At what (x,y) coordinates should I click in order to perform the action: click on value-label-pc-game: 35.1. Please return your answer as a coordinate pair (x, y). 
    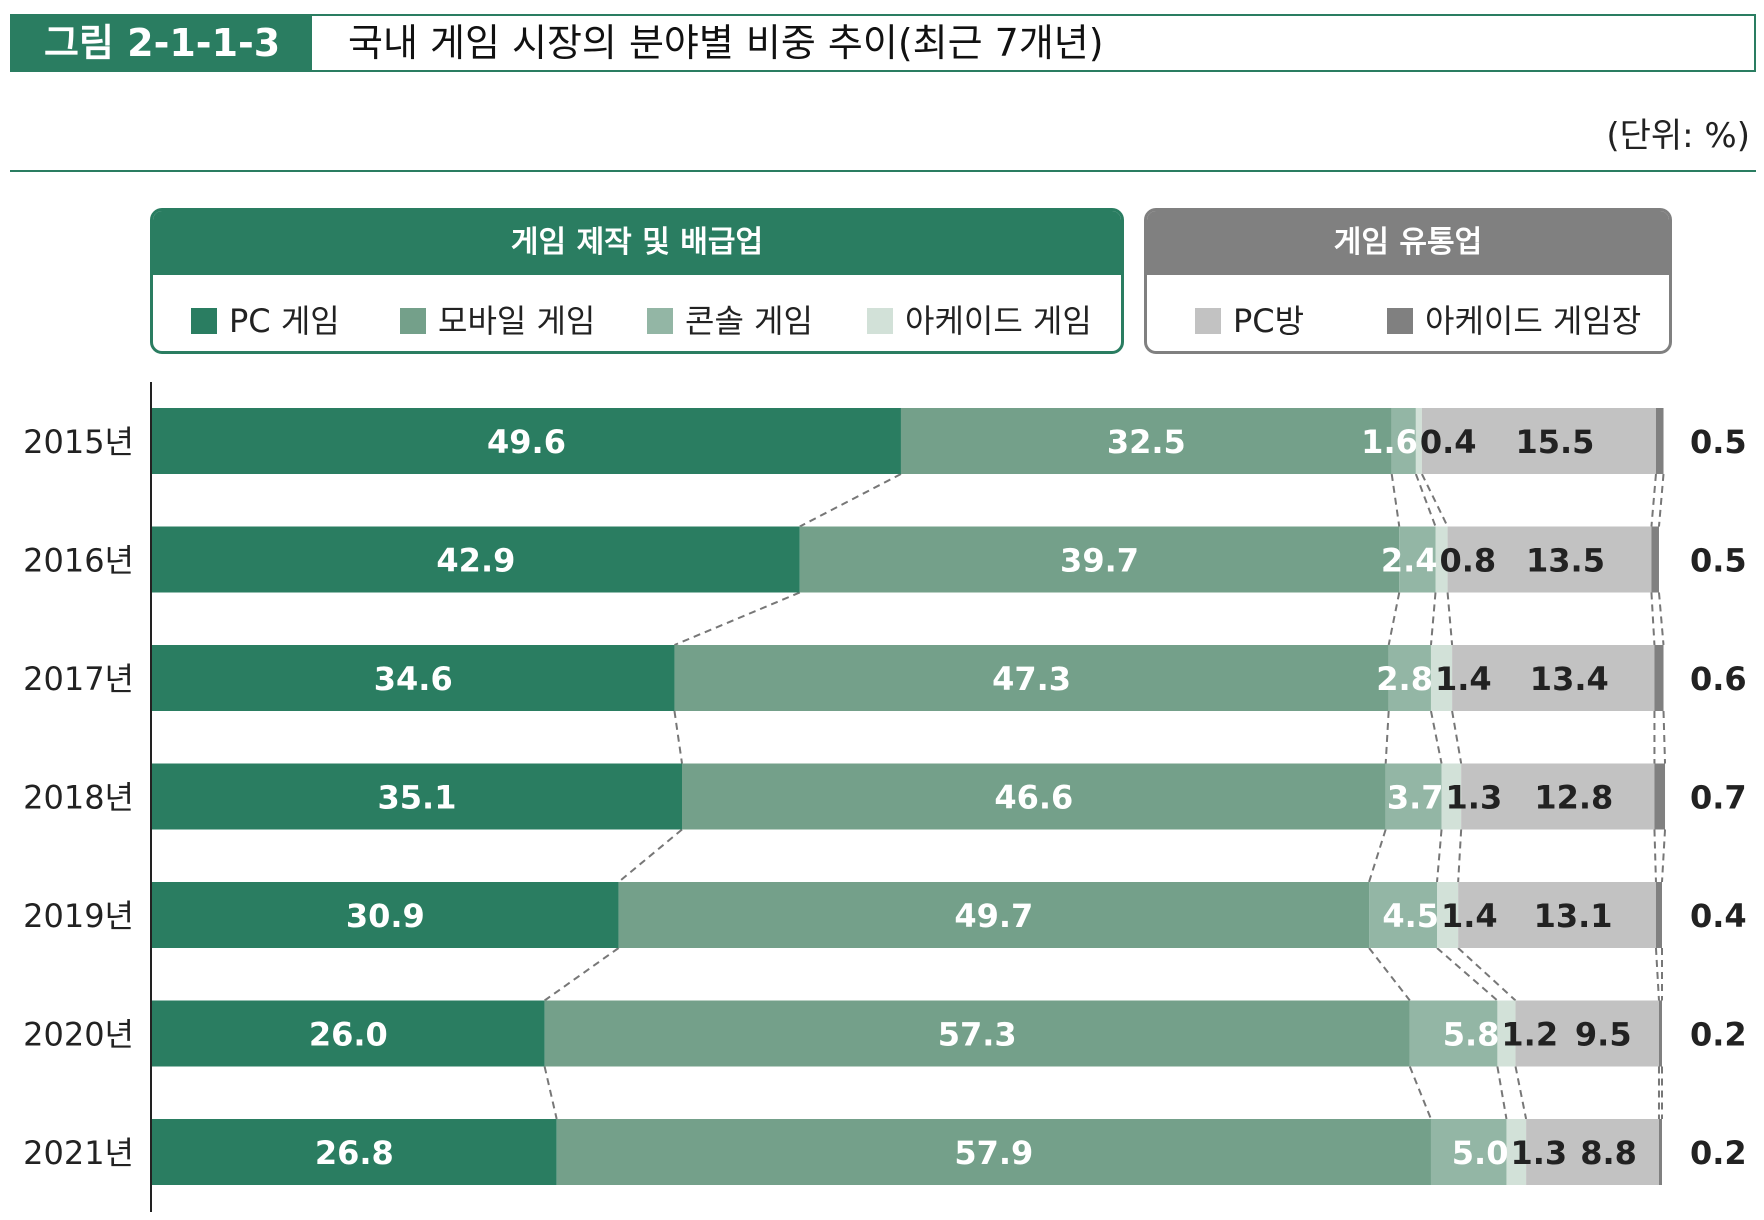
    Looking at the image, I should click on (417, 798).